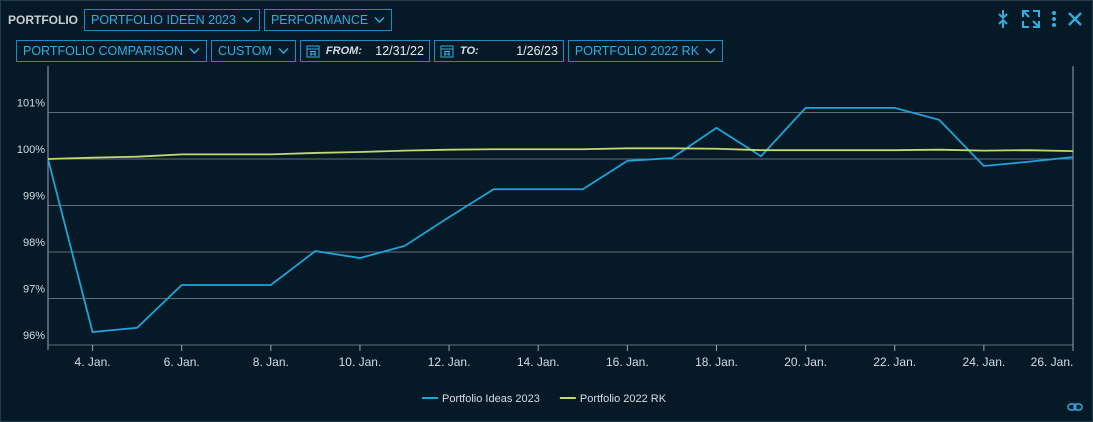  Describe the element at coordinates (538, 362) in the screenshot. I see `x-tick-label: 14. Jan.` at that location.